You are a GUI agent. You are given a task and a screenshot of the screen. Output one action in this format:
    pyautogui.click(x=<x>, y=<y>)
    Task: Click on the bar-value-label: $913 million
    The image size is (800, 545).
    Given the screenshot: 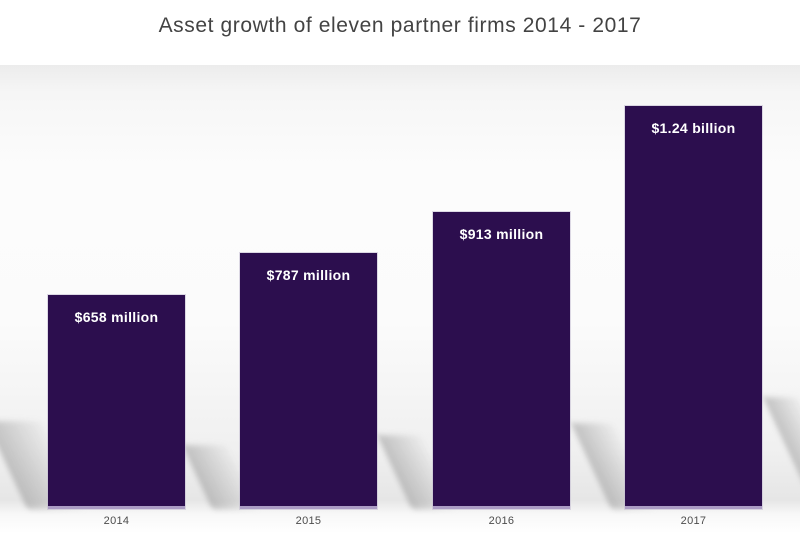 What is the action you would take?
    pyautogui.click(x=501, y=234)
    